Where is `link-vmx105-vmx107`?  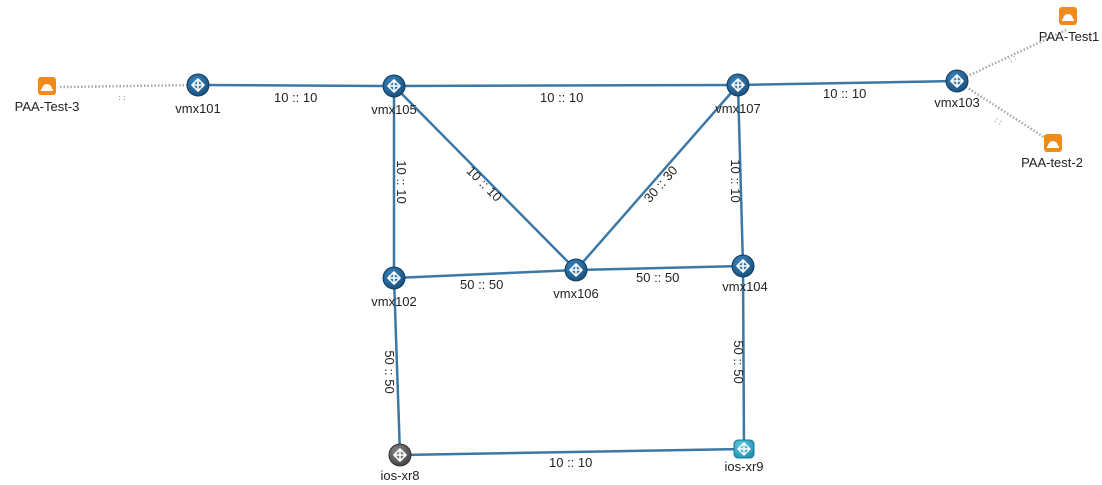
link-vmx105-vmx107 is located at coordinates (566, 85).